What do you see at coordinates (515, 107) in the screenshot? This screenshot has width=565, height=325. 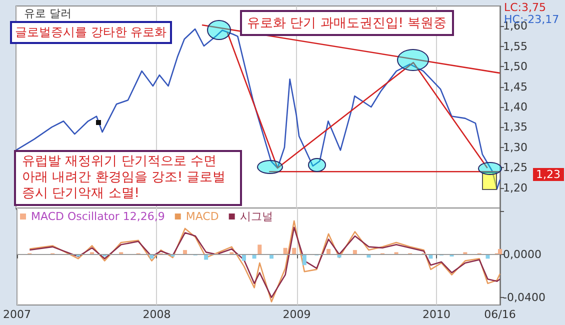 I see `y-tick-label: 1,40` at bounding box center [515, 107].